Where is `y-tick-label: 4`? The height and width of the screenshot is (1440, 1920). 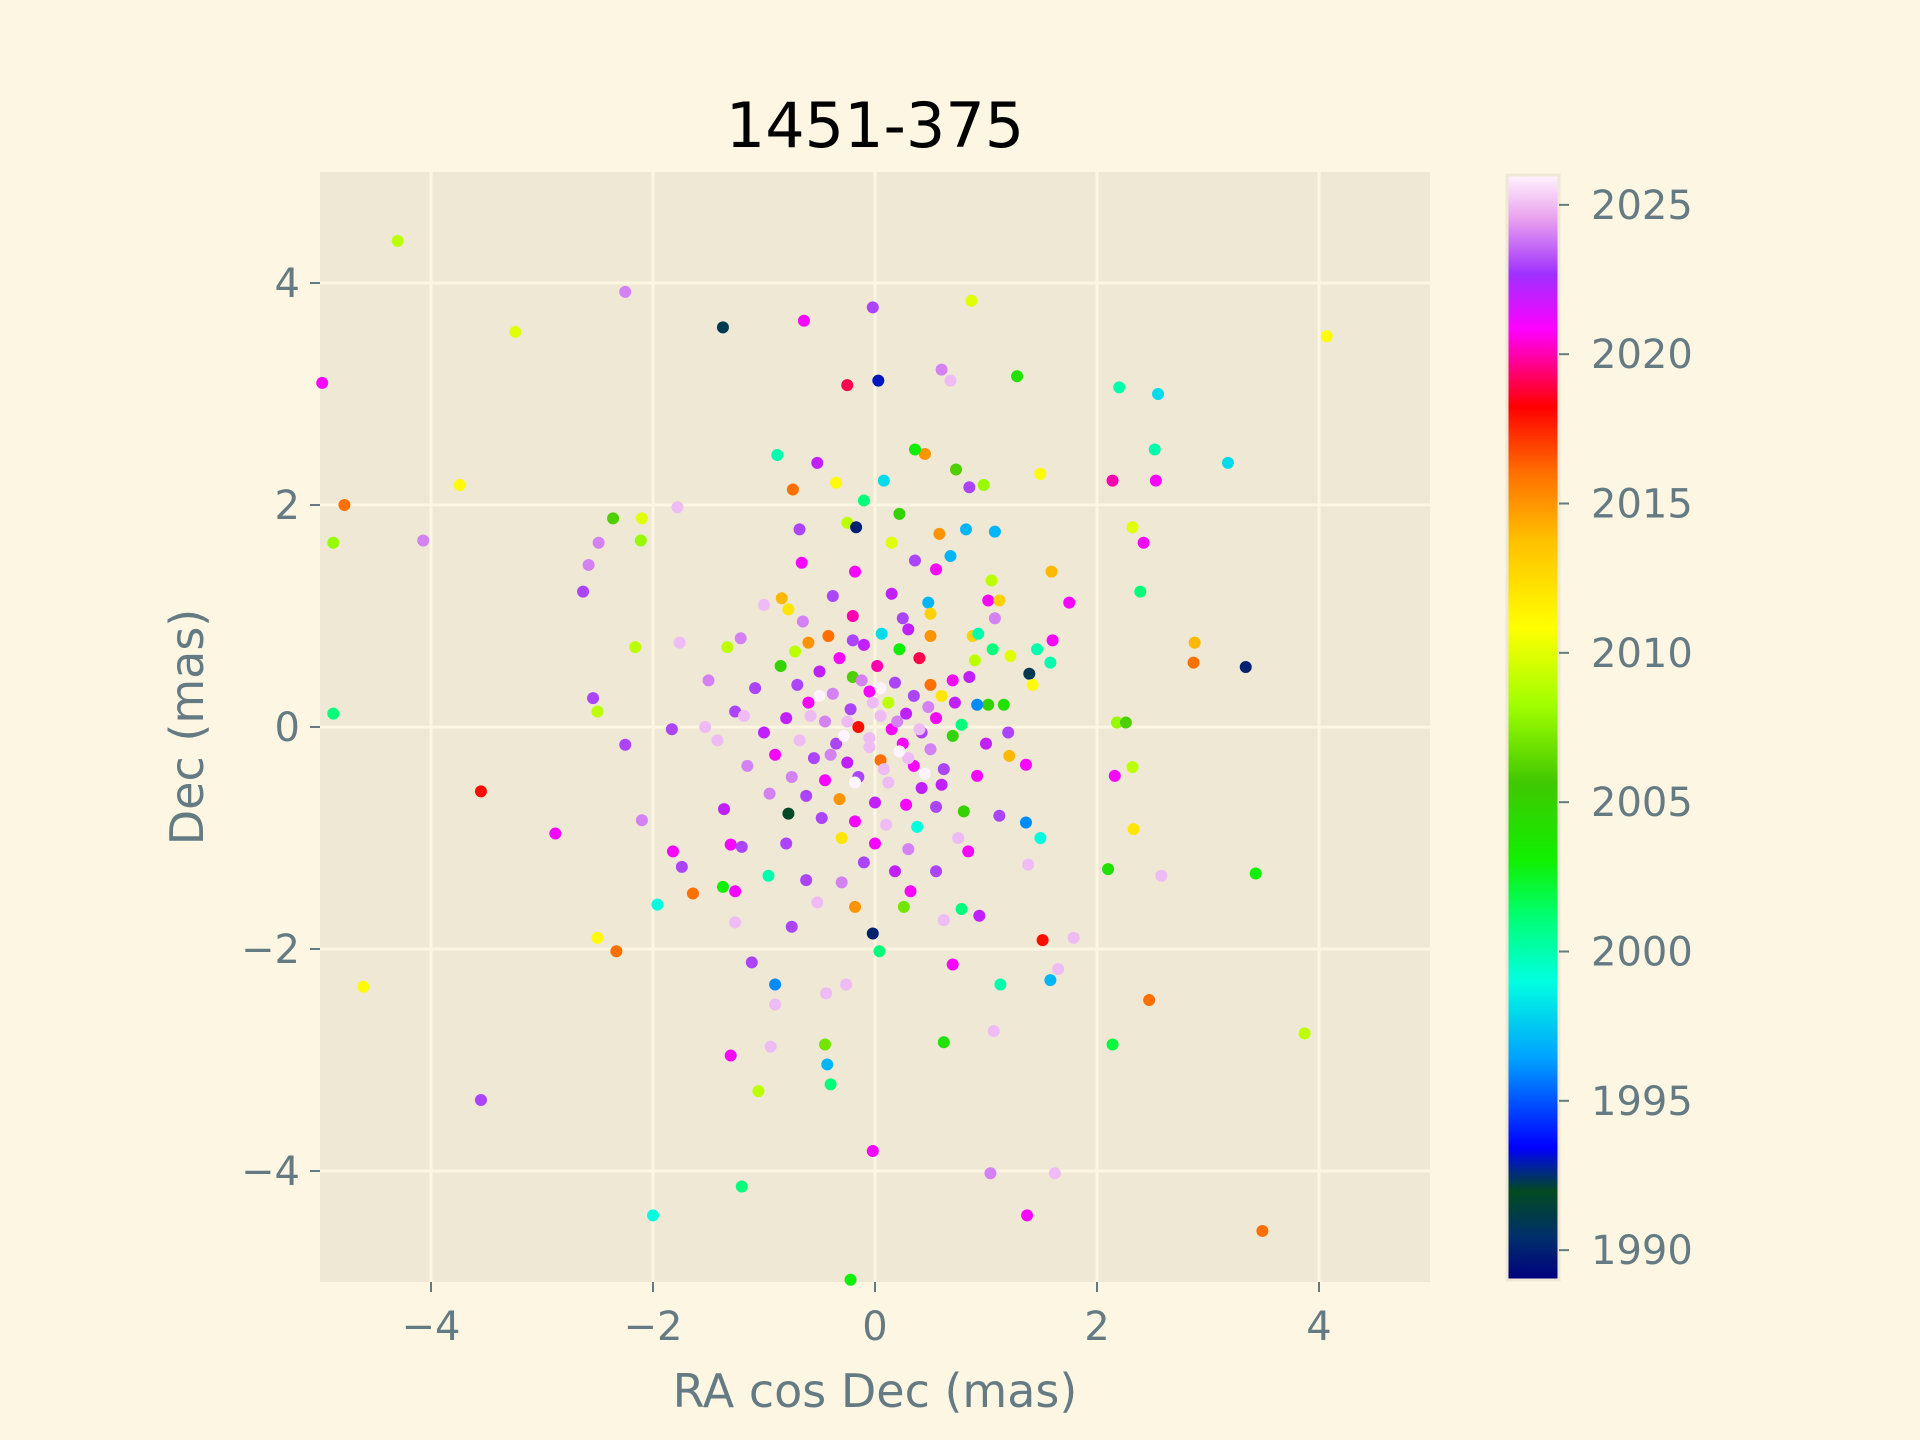 y-tick-label: 4 is located at coordinates (287, 284).